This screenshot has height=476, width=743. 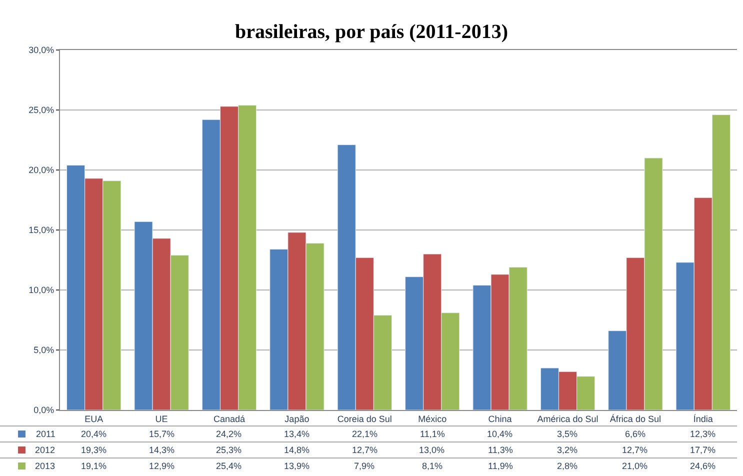 What do you see at coordinates (162, 434) in the screenshot?
I see `data-label: 15,7%` at bounding box center [162, 434].